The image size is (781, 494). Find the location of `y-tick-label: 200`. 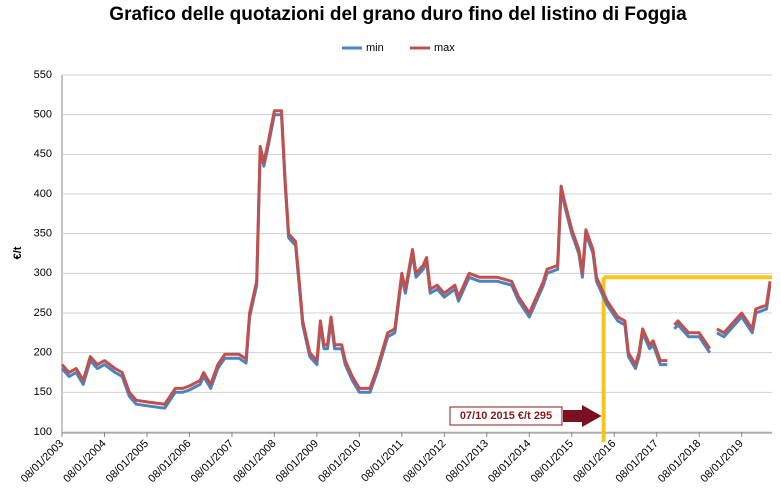

y-tick-label: 200 is located at coordinates (43, 353).